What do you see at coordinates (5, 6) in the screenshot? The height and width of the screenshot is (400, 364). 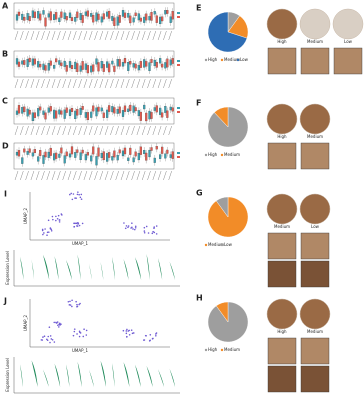 I see `panel-letter: A` at bounding box center [5, 6].